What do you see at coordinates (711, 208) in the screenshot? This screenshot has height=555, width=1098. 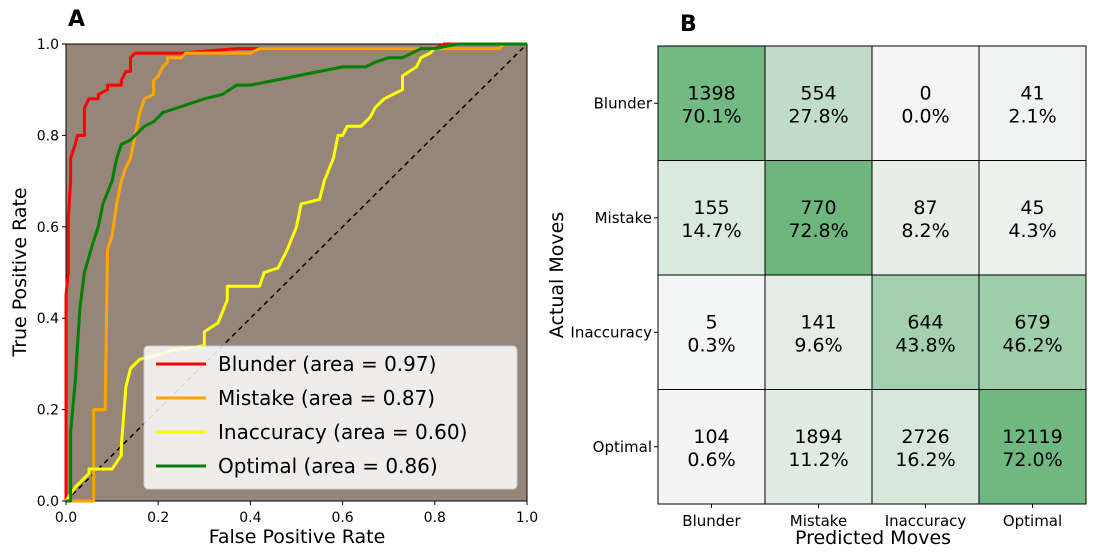 I see `cm-cell-count: 155` at bounding box center [711, 208].